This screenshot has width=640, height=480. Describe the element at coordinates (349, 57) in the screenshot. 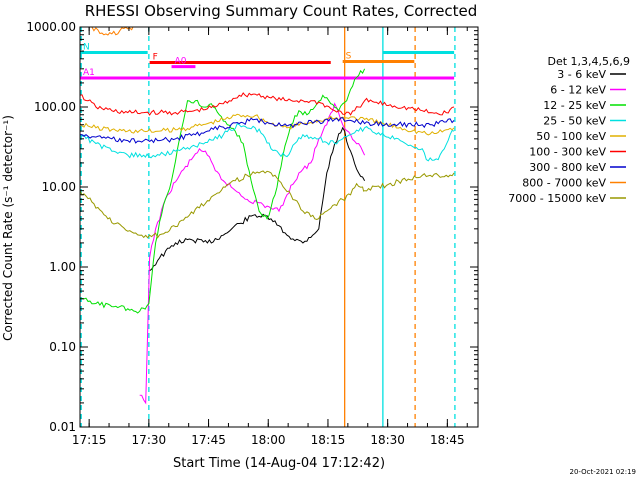

I see `flag-label-s: S` at that location.